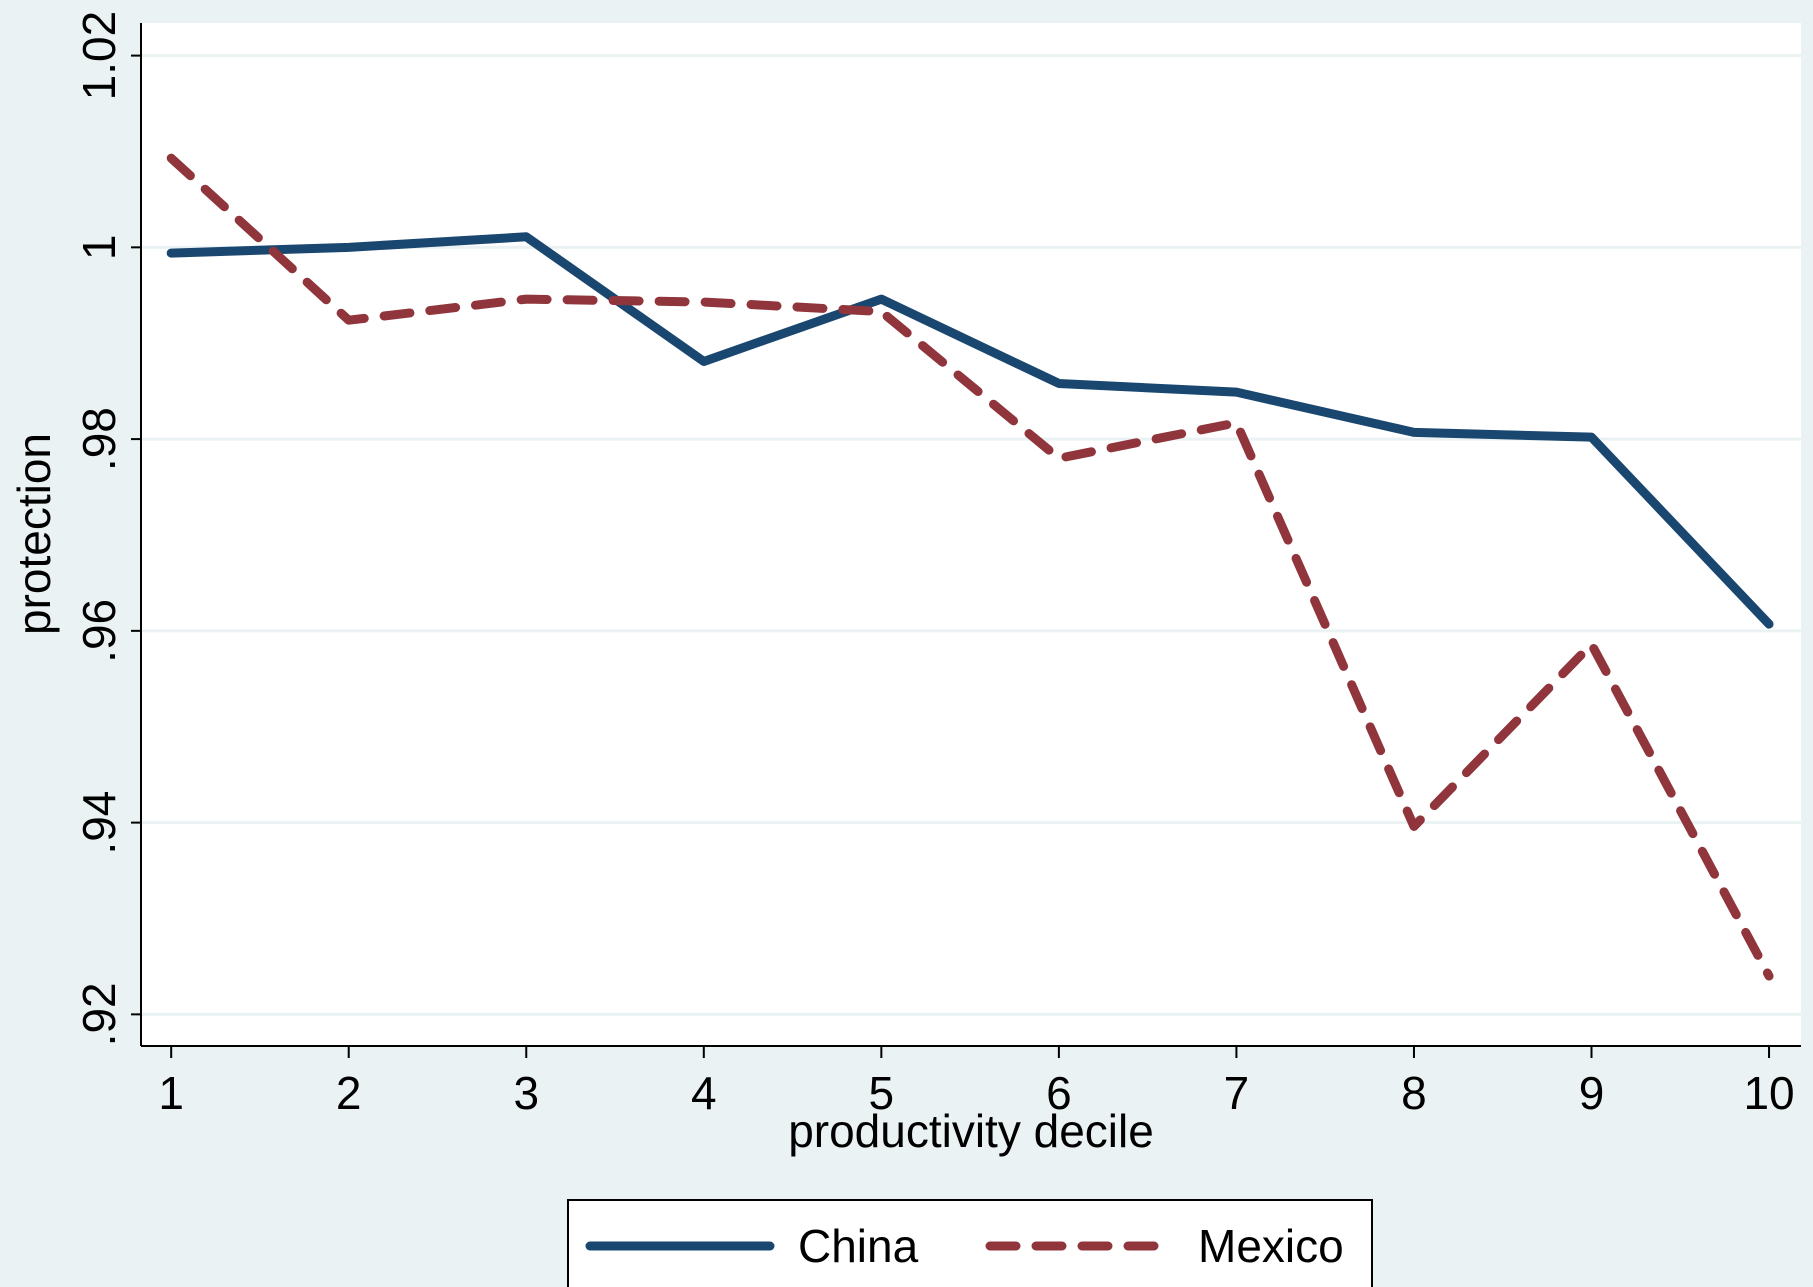 This screenshot has height=1287, width=1813. What do you see at coordinates (1592, 1093) in the screenshot?
I see `x-tick-label: 9` at bounding box center [1592, 1093].